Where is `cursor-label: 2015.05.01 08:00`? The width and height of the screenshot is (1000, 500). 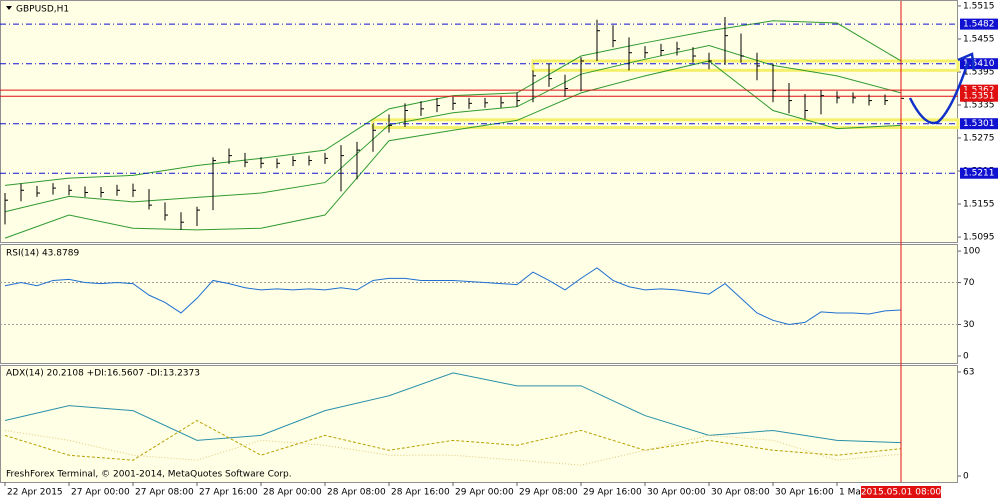
cursor-label: 2015.05.01 08:00 is located at coordinates (901, 493).